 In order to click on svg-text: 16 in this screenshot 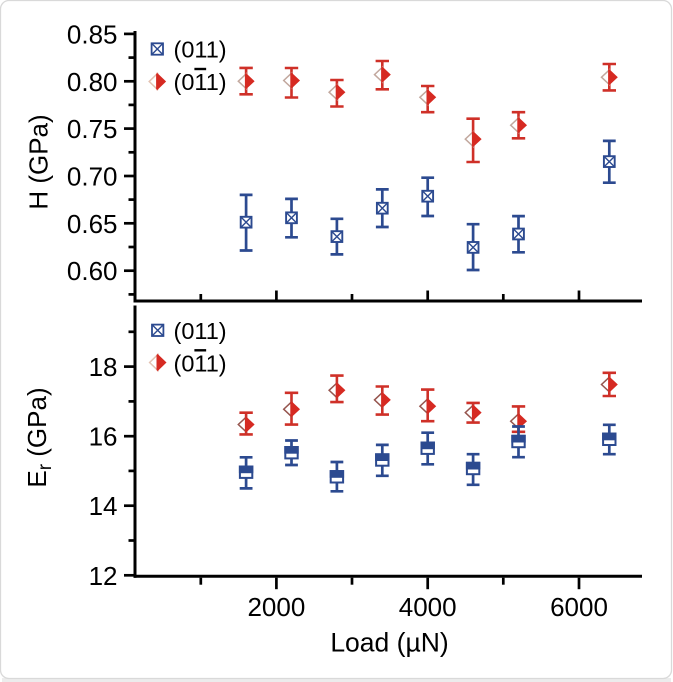, I will do `click(103, 437)`.